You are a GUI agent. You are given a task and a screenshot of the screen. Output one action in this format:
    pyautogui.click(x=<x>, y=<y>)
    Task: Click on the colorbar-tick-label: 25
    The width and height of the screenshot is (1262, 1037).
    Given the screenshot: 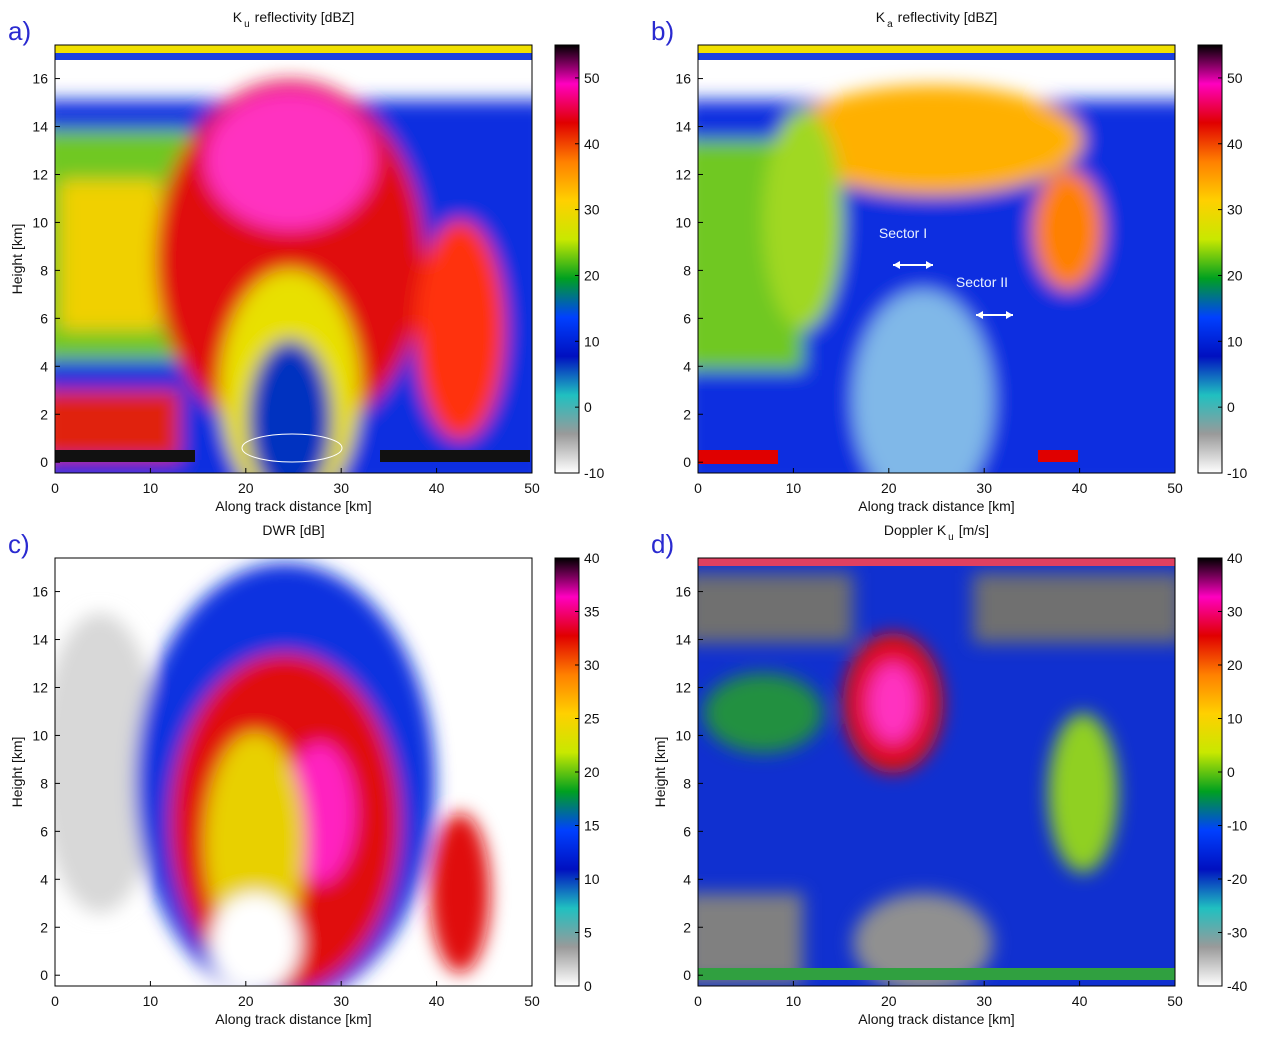 What is the action you would take?
    pyautogui.click(x=592, y=719)
    